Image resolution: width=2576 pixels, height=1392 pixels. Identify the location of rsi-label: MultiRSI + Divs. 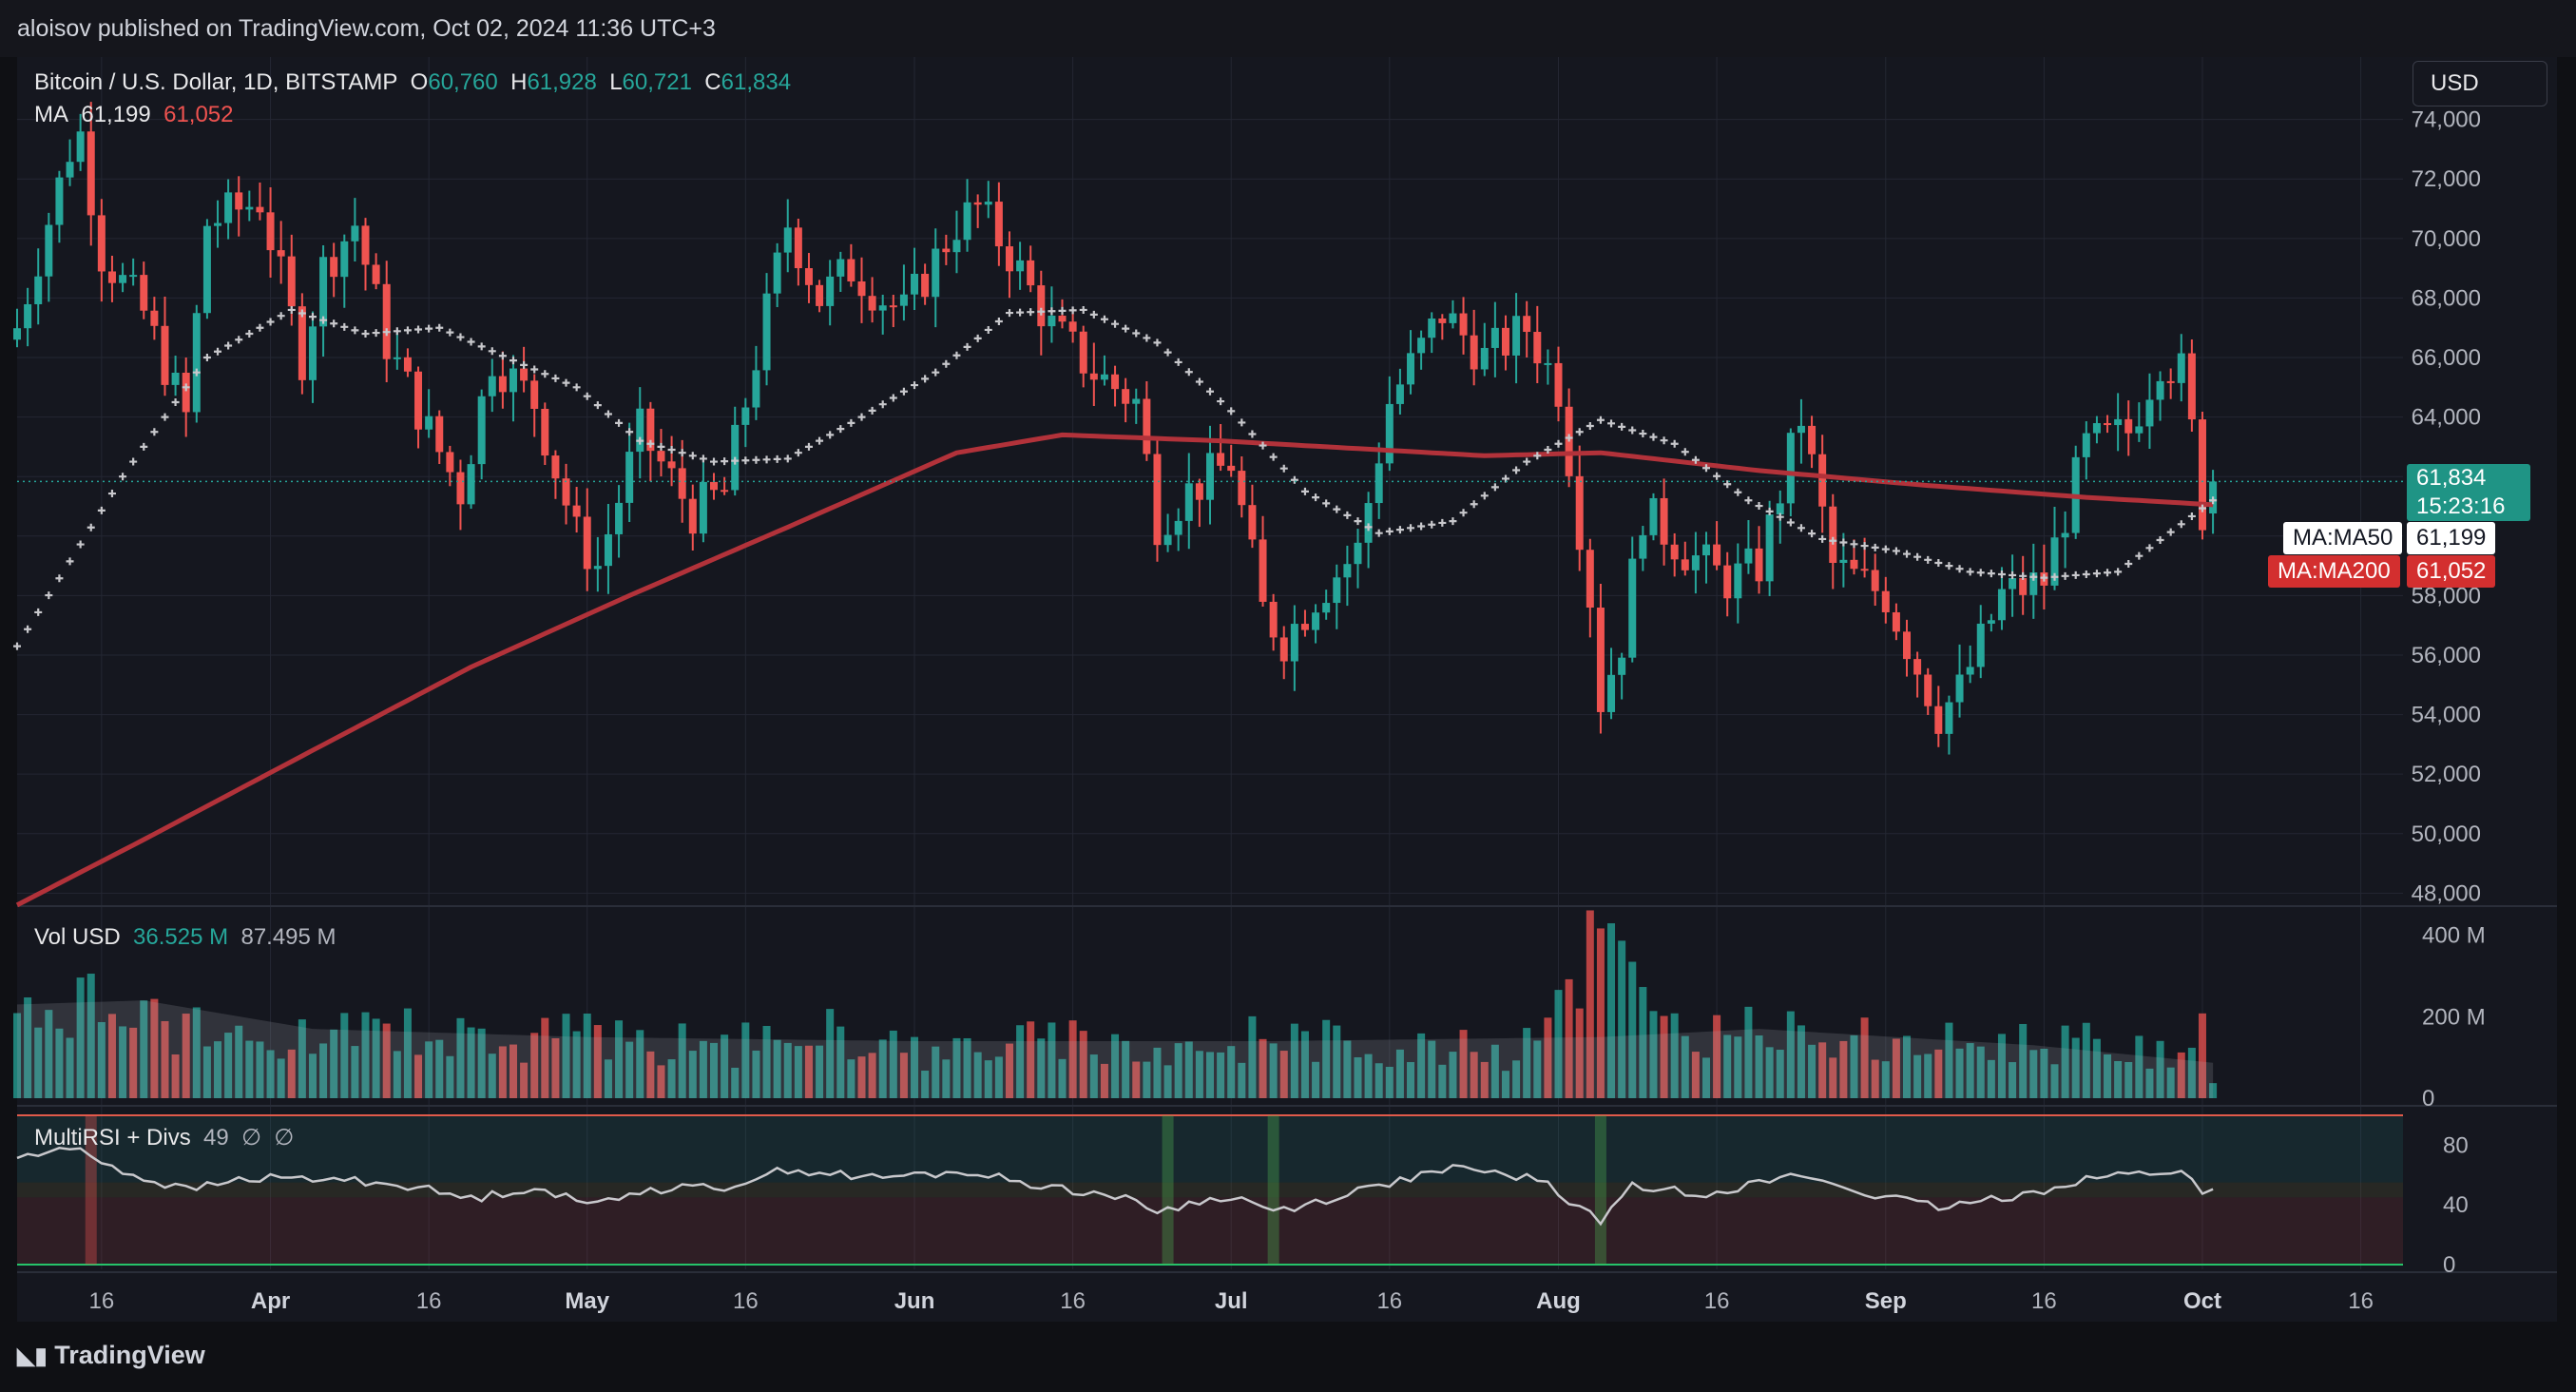
(113, 1137).